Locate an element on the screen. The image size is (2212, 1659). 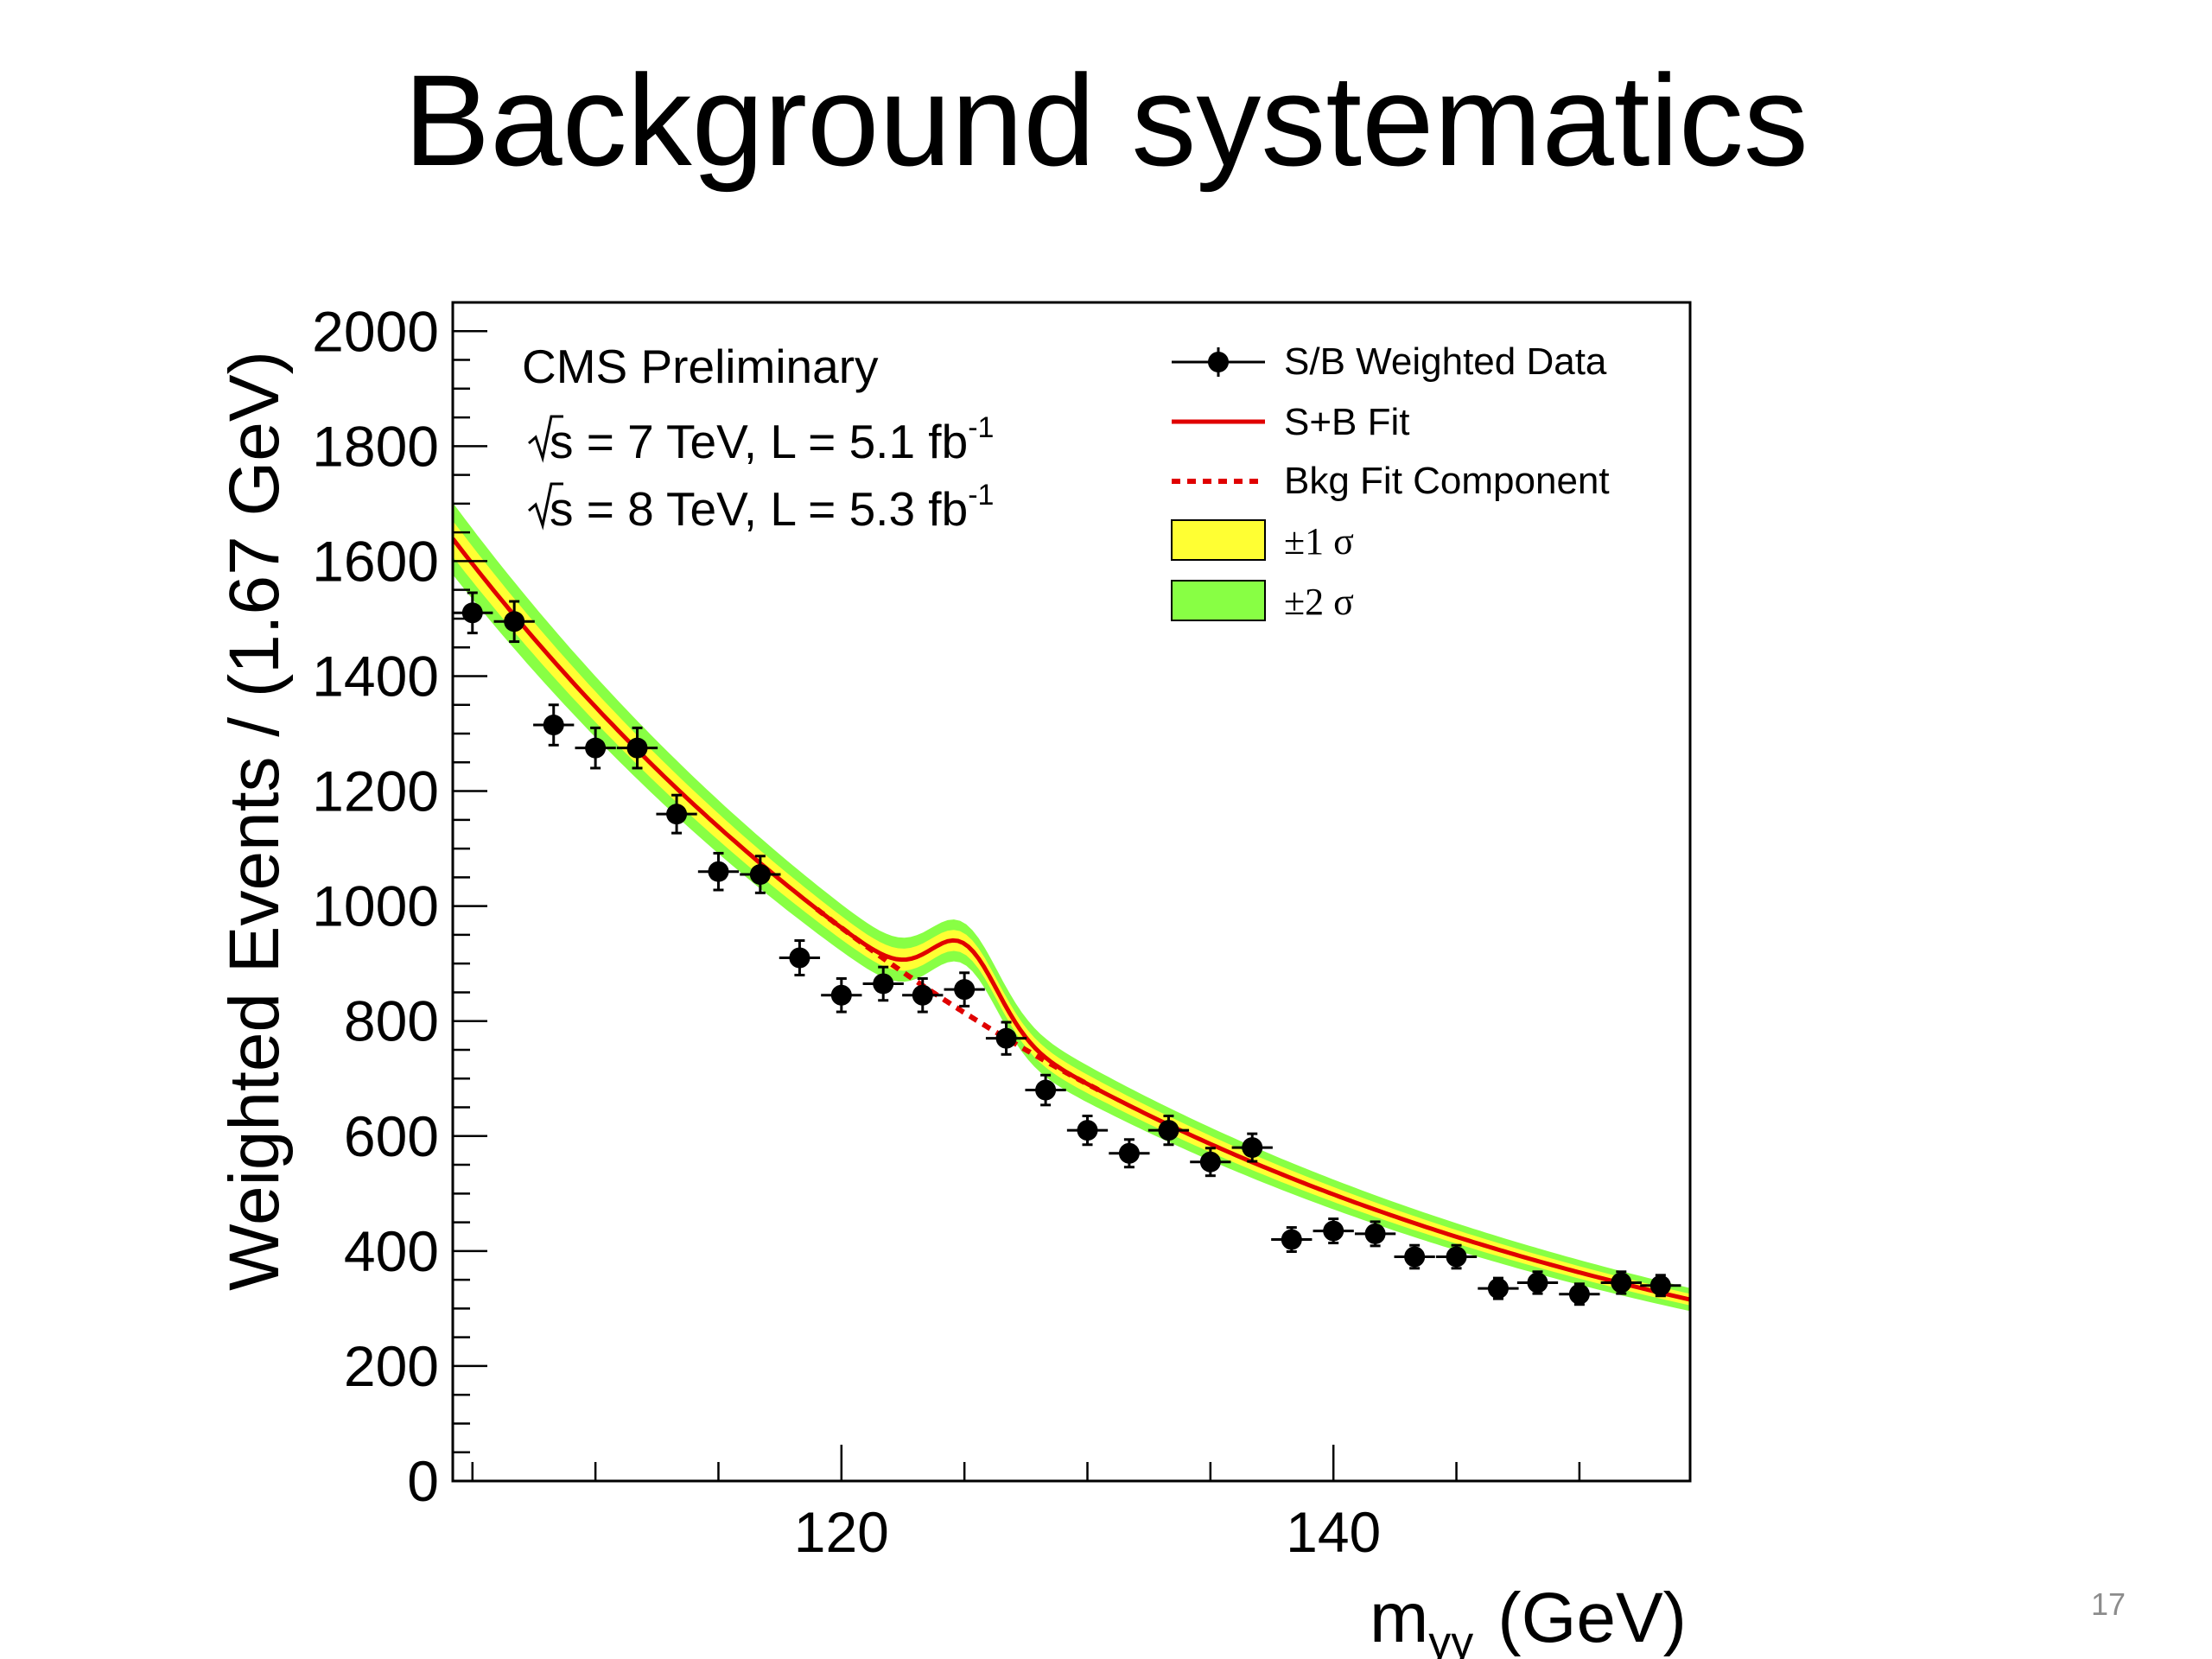
lumi-line-2-sup: -1 is located at coordinates (981, 495).